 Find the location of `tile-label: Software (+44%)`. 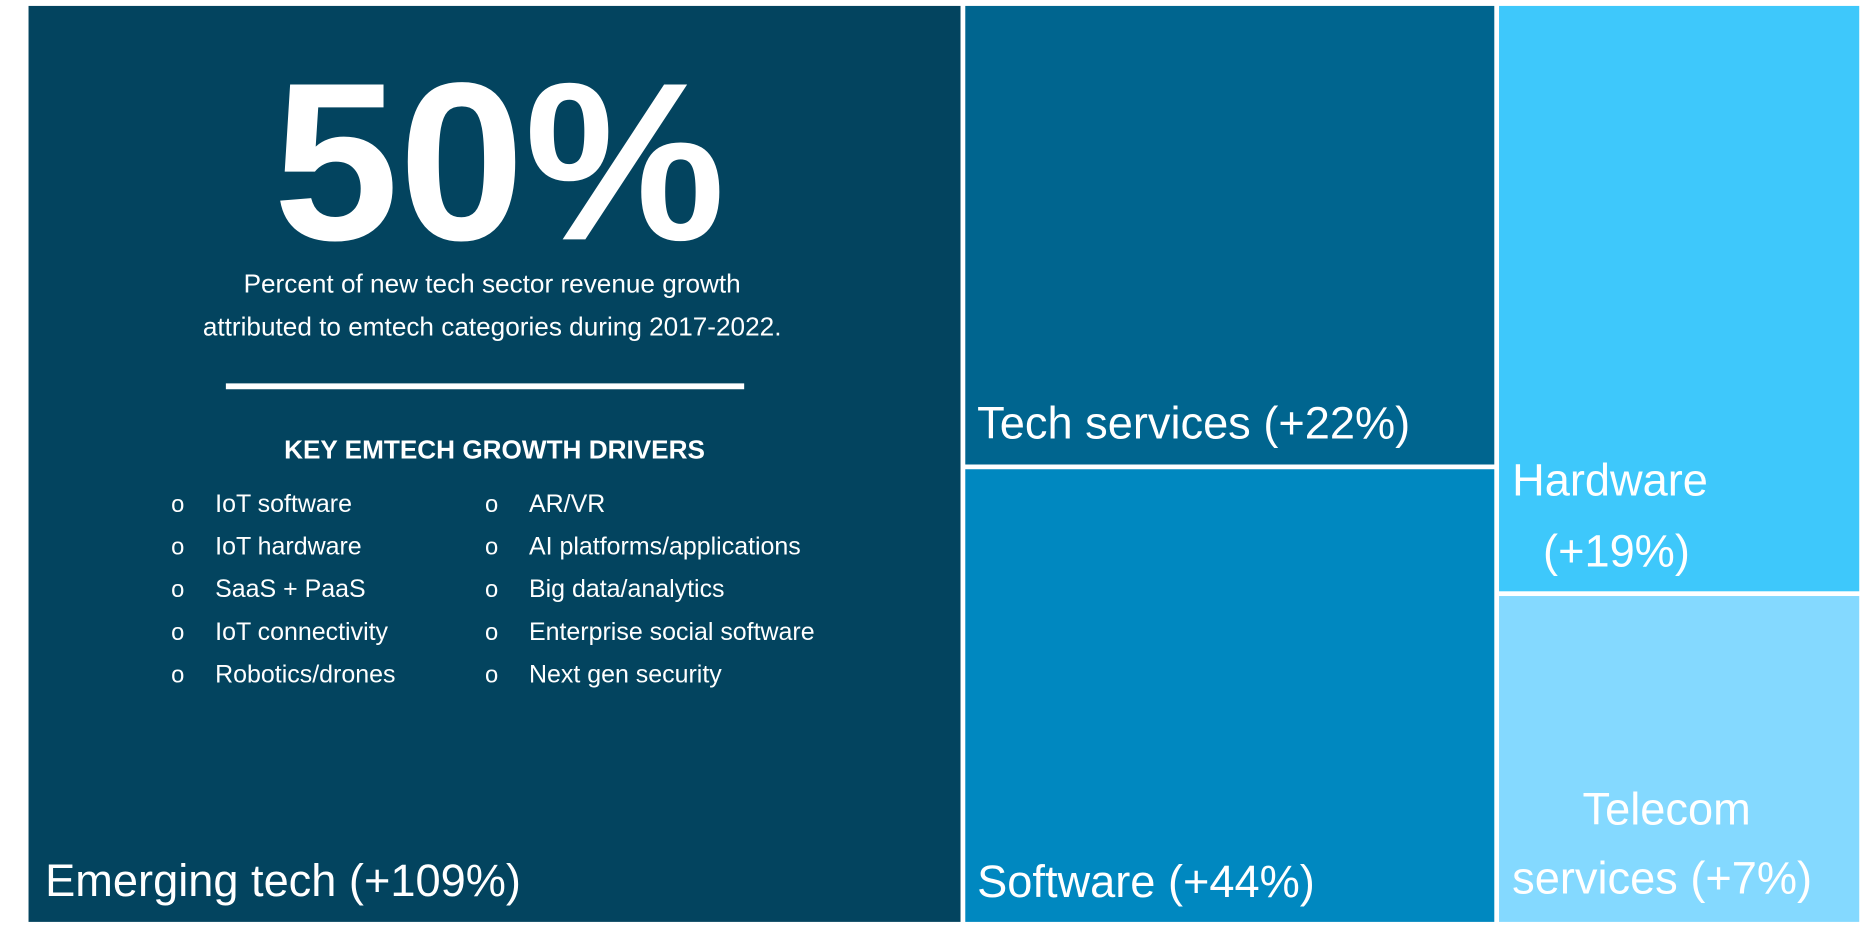

tile-label: Software (+44%) is located at coordinates (1146, 881).